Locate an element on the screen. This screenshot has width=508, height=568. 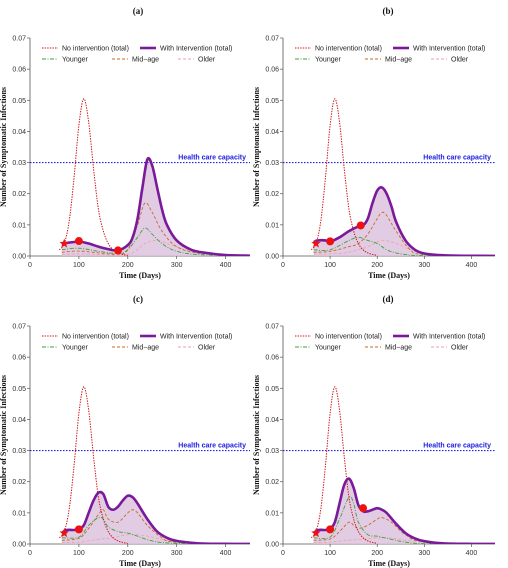
panel-title: (c) is located at coordinates (138, 299).